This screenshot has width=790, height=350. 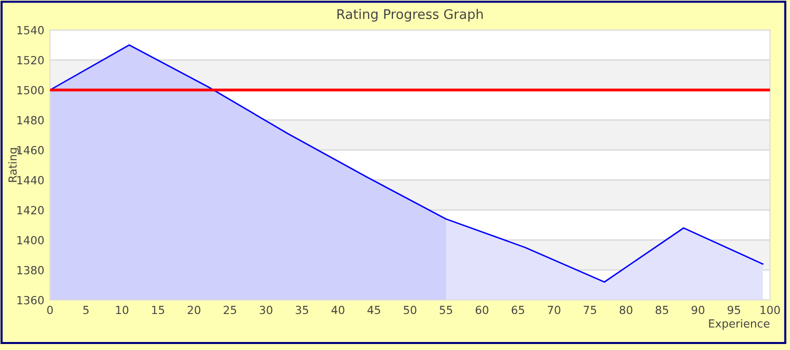 I want to click on x-tick-label: 60, so click(x=482, y=310).